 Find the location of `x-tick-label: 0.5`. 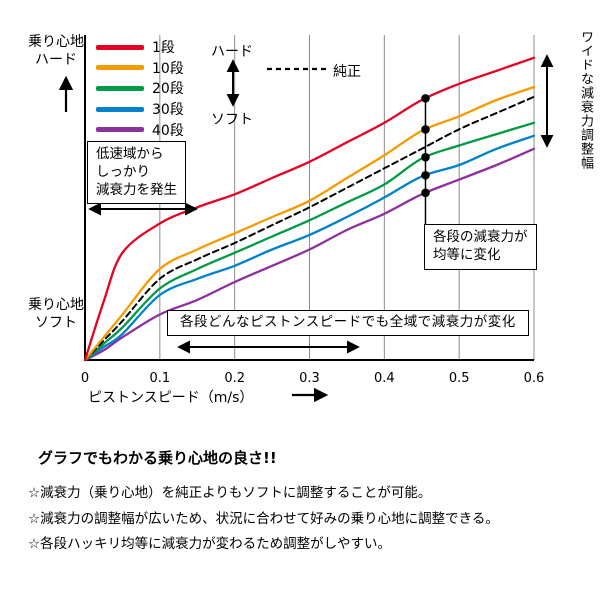

x-tick-label: 0.5 is located at coordinates (459, 378).